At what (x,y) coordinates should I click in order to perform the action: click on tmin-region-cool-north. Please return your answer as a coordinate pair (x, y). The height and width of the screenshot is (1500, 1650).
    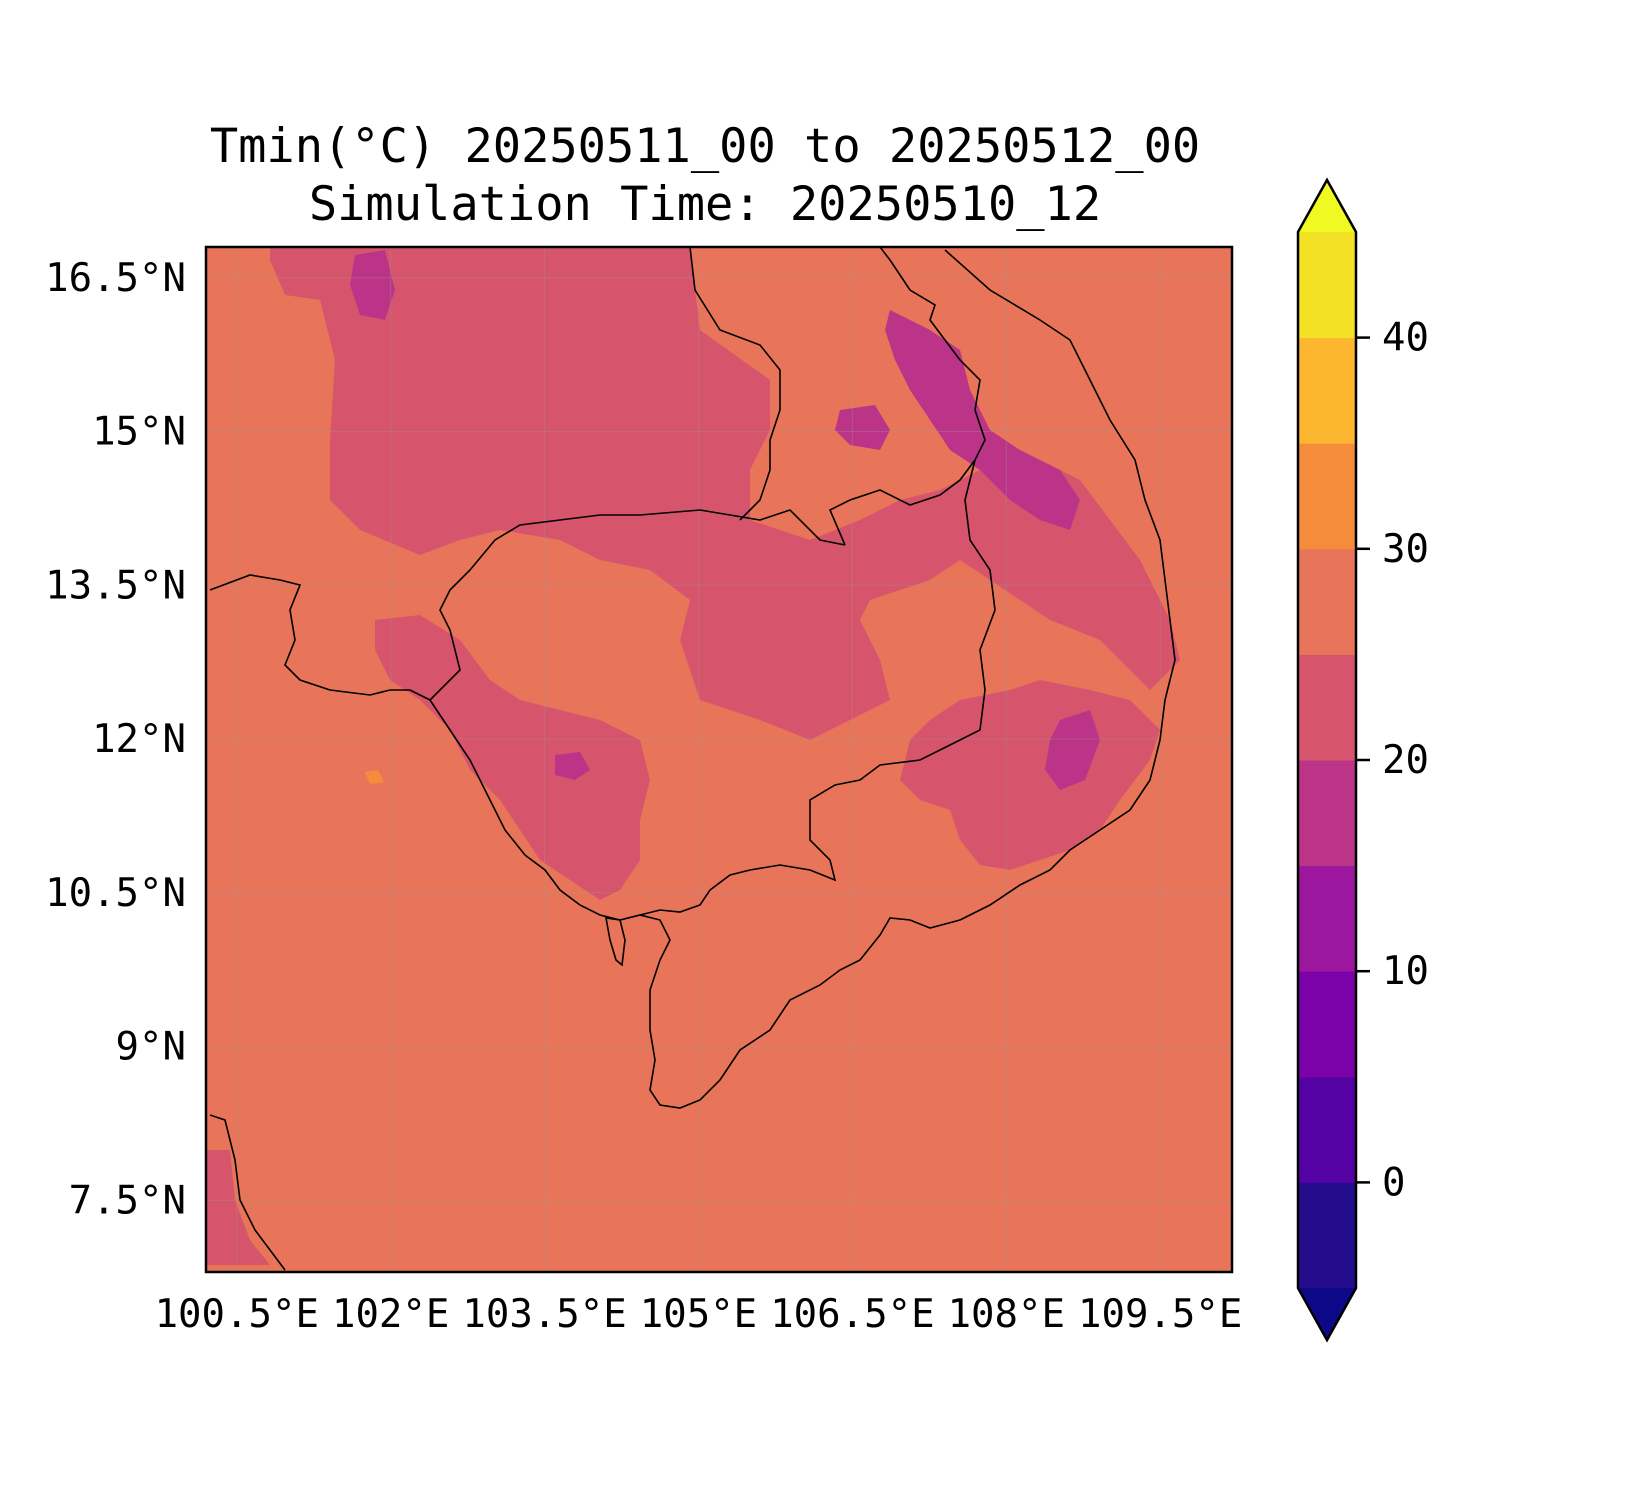
    Looking at the image, I should click on (982, 420).